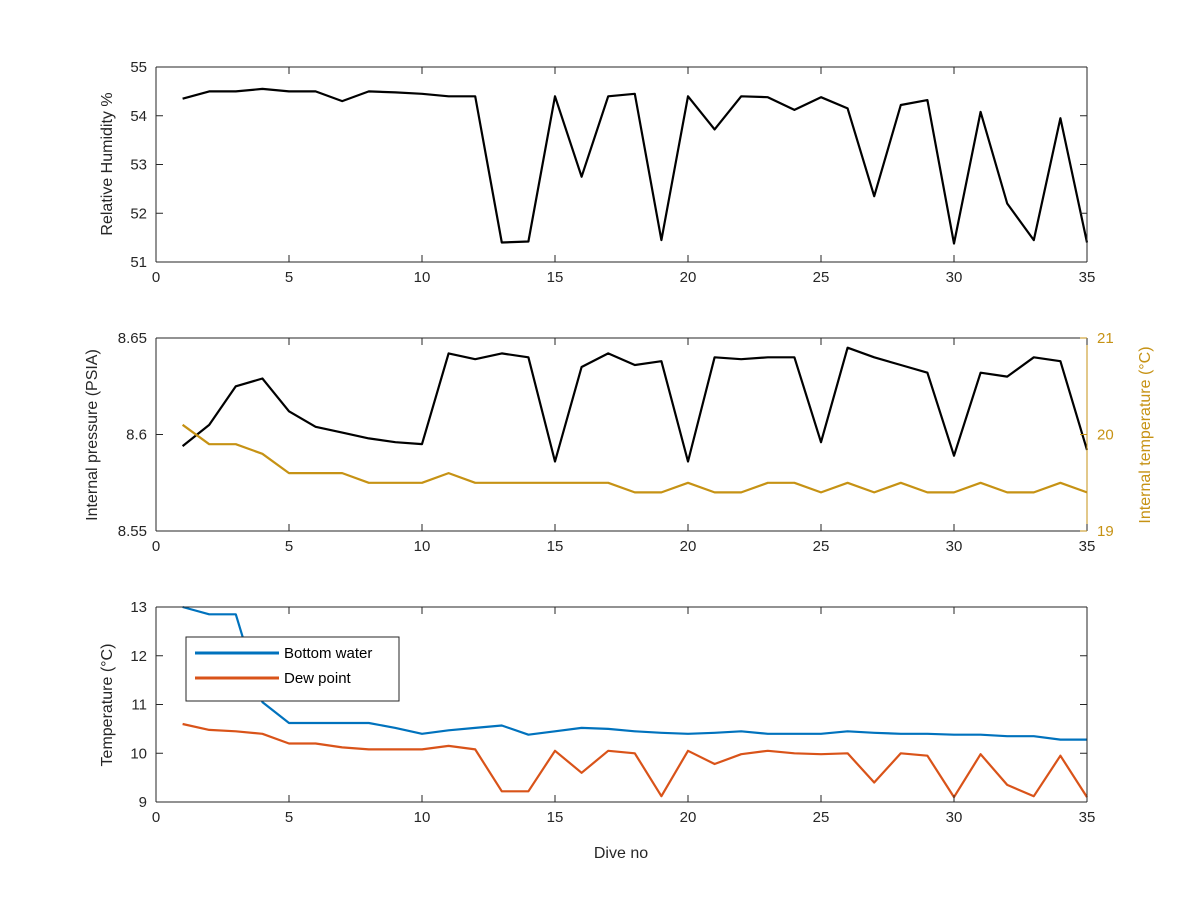 This screenshot has height=900, width=1200. What do you see at coordinates (1145, 434) in the screenshot?
I see `internal-temperature-y-label: Internal temperature (°C)` at bounding box center [1145, 434].